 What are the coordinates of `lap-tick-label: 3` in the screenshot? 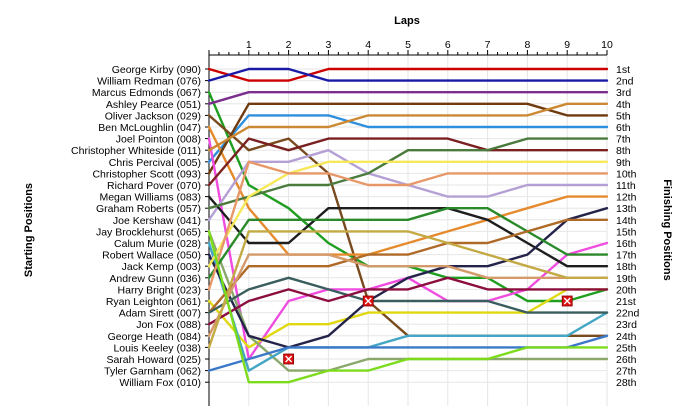 It's located at (328, 45).